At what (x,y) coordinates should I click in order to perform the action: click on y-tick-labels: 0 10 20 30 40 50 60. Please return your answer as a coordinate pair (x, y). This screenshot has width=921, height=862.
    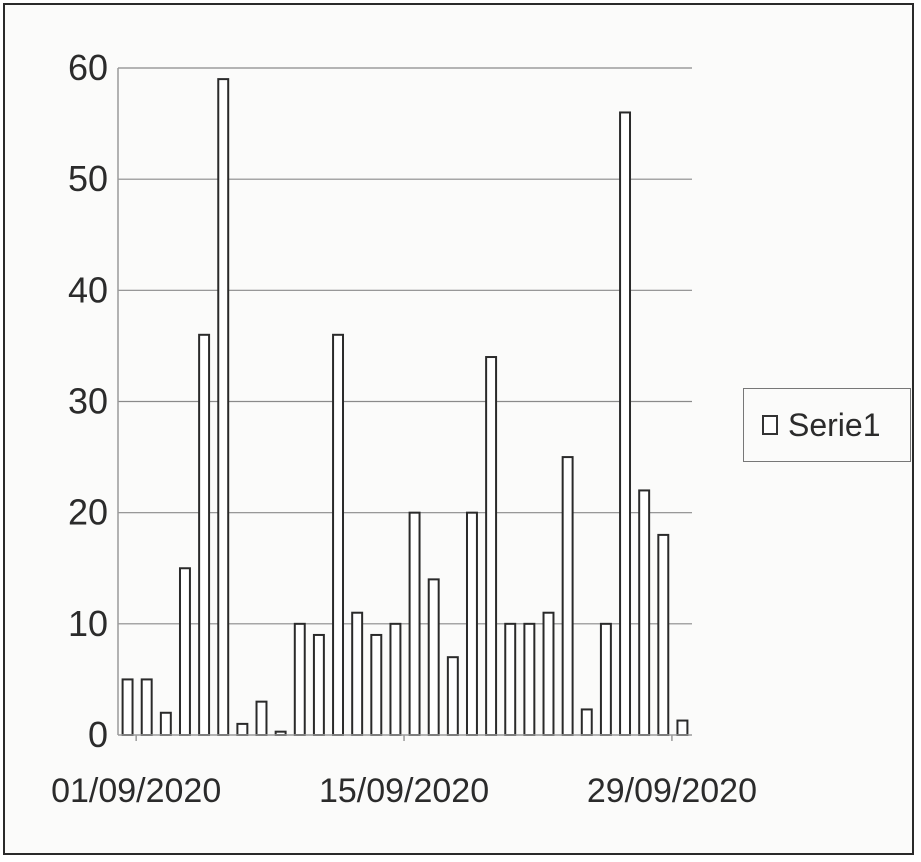
    Looking at the image, I should click on (88, 401).